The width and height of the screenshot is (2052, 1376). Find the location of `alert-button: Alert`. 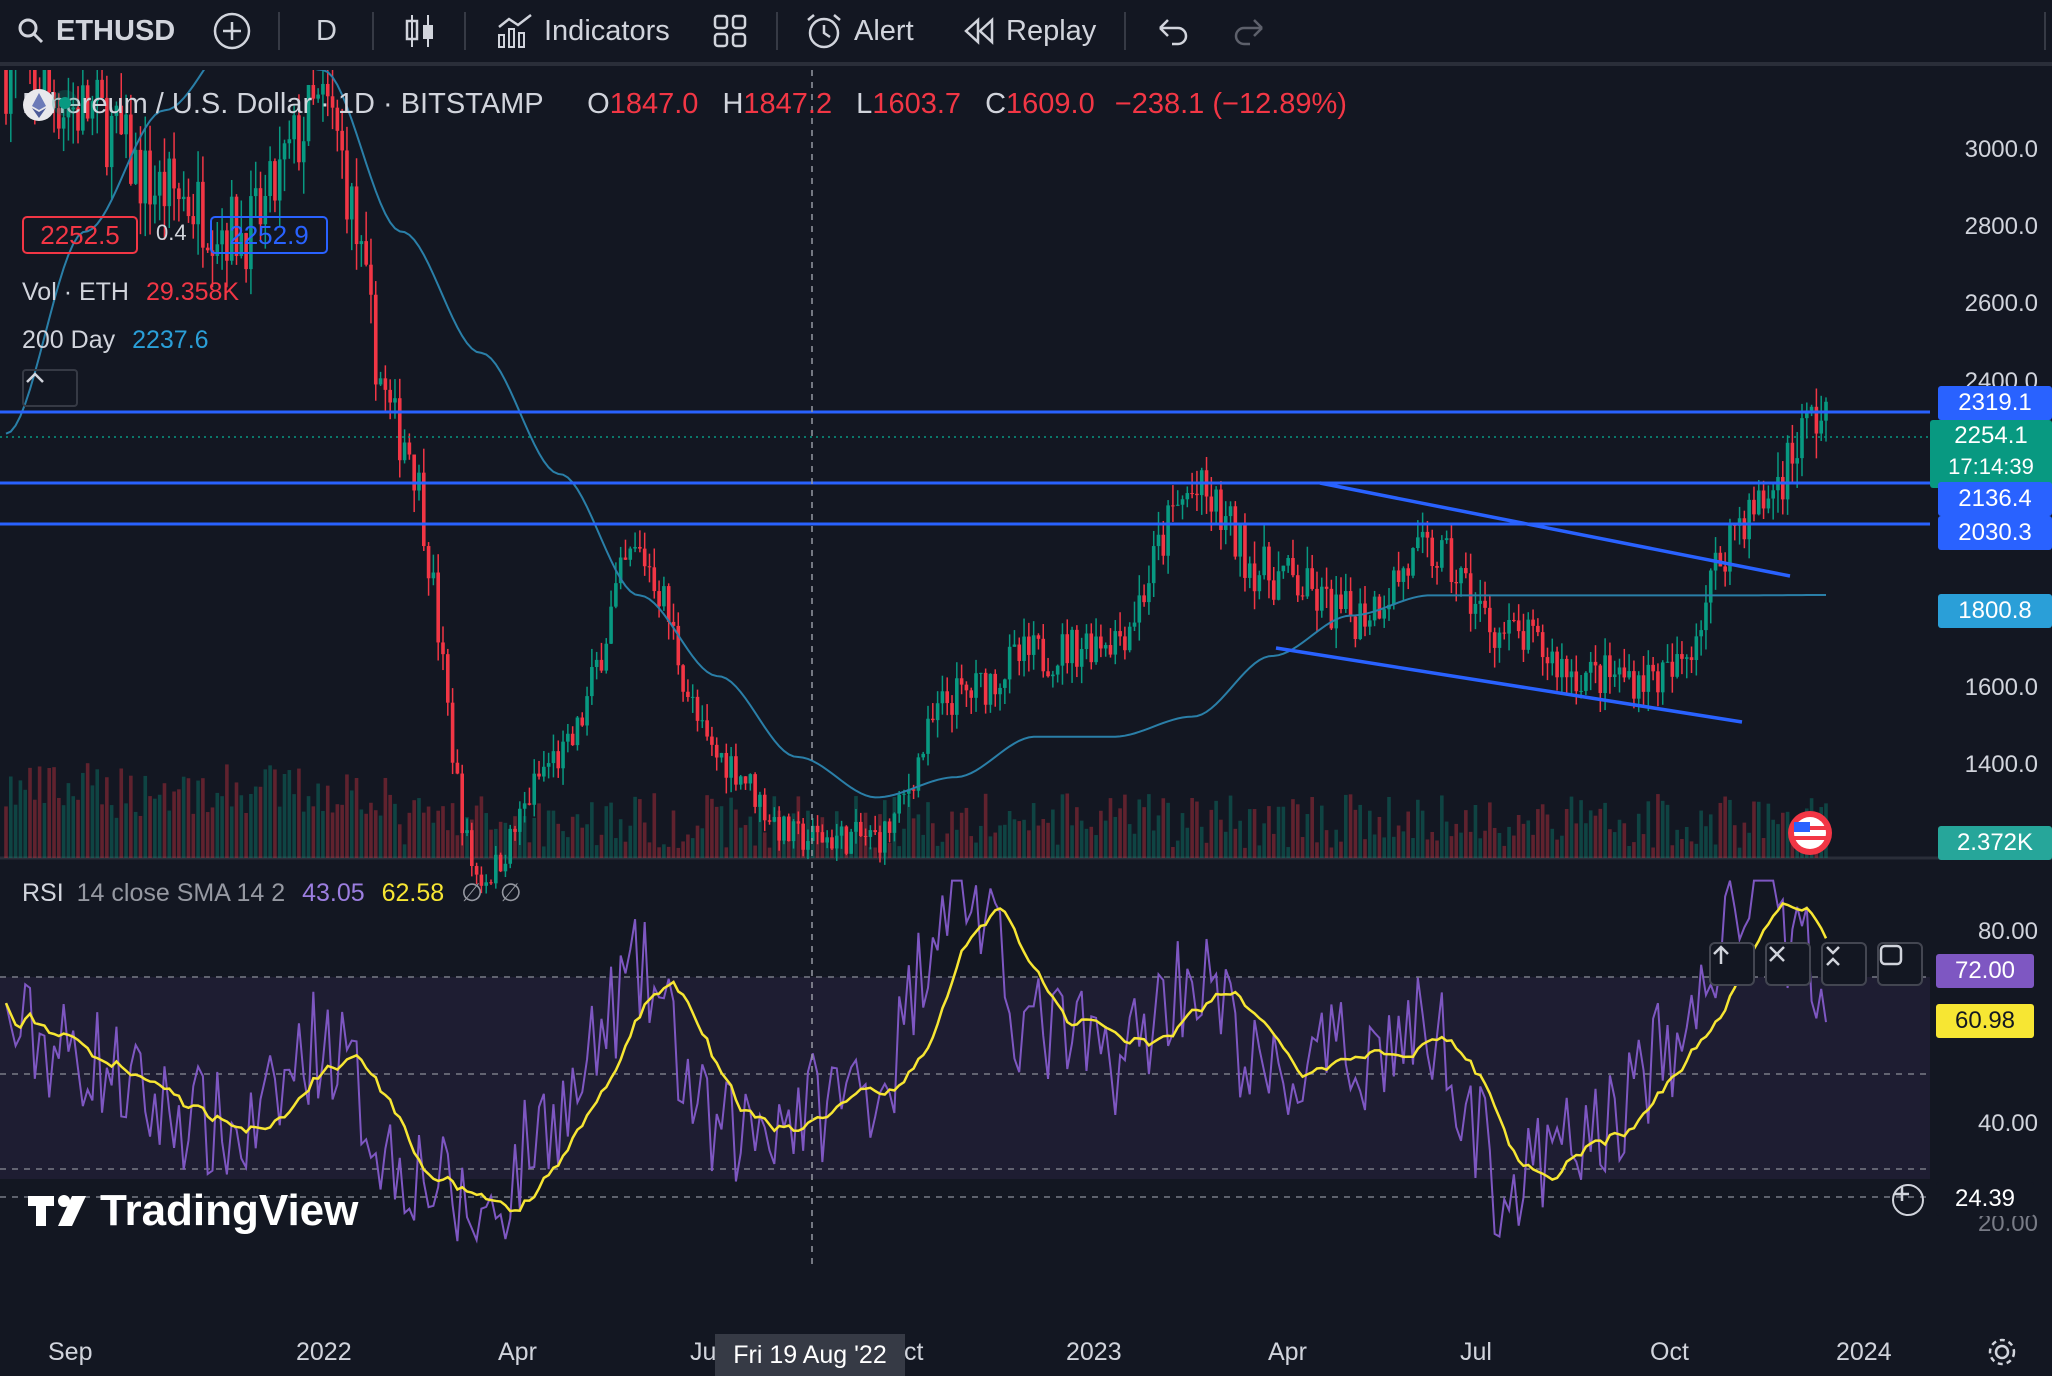

alert-button: Alert is located at coordinates (859, 31).